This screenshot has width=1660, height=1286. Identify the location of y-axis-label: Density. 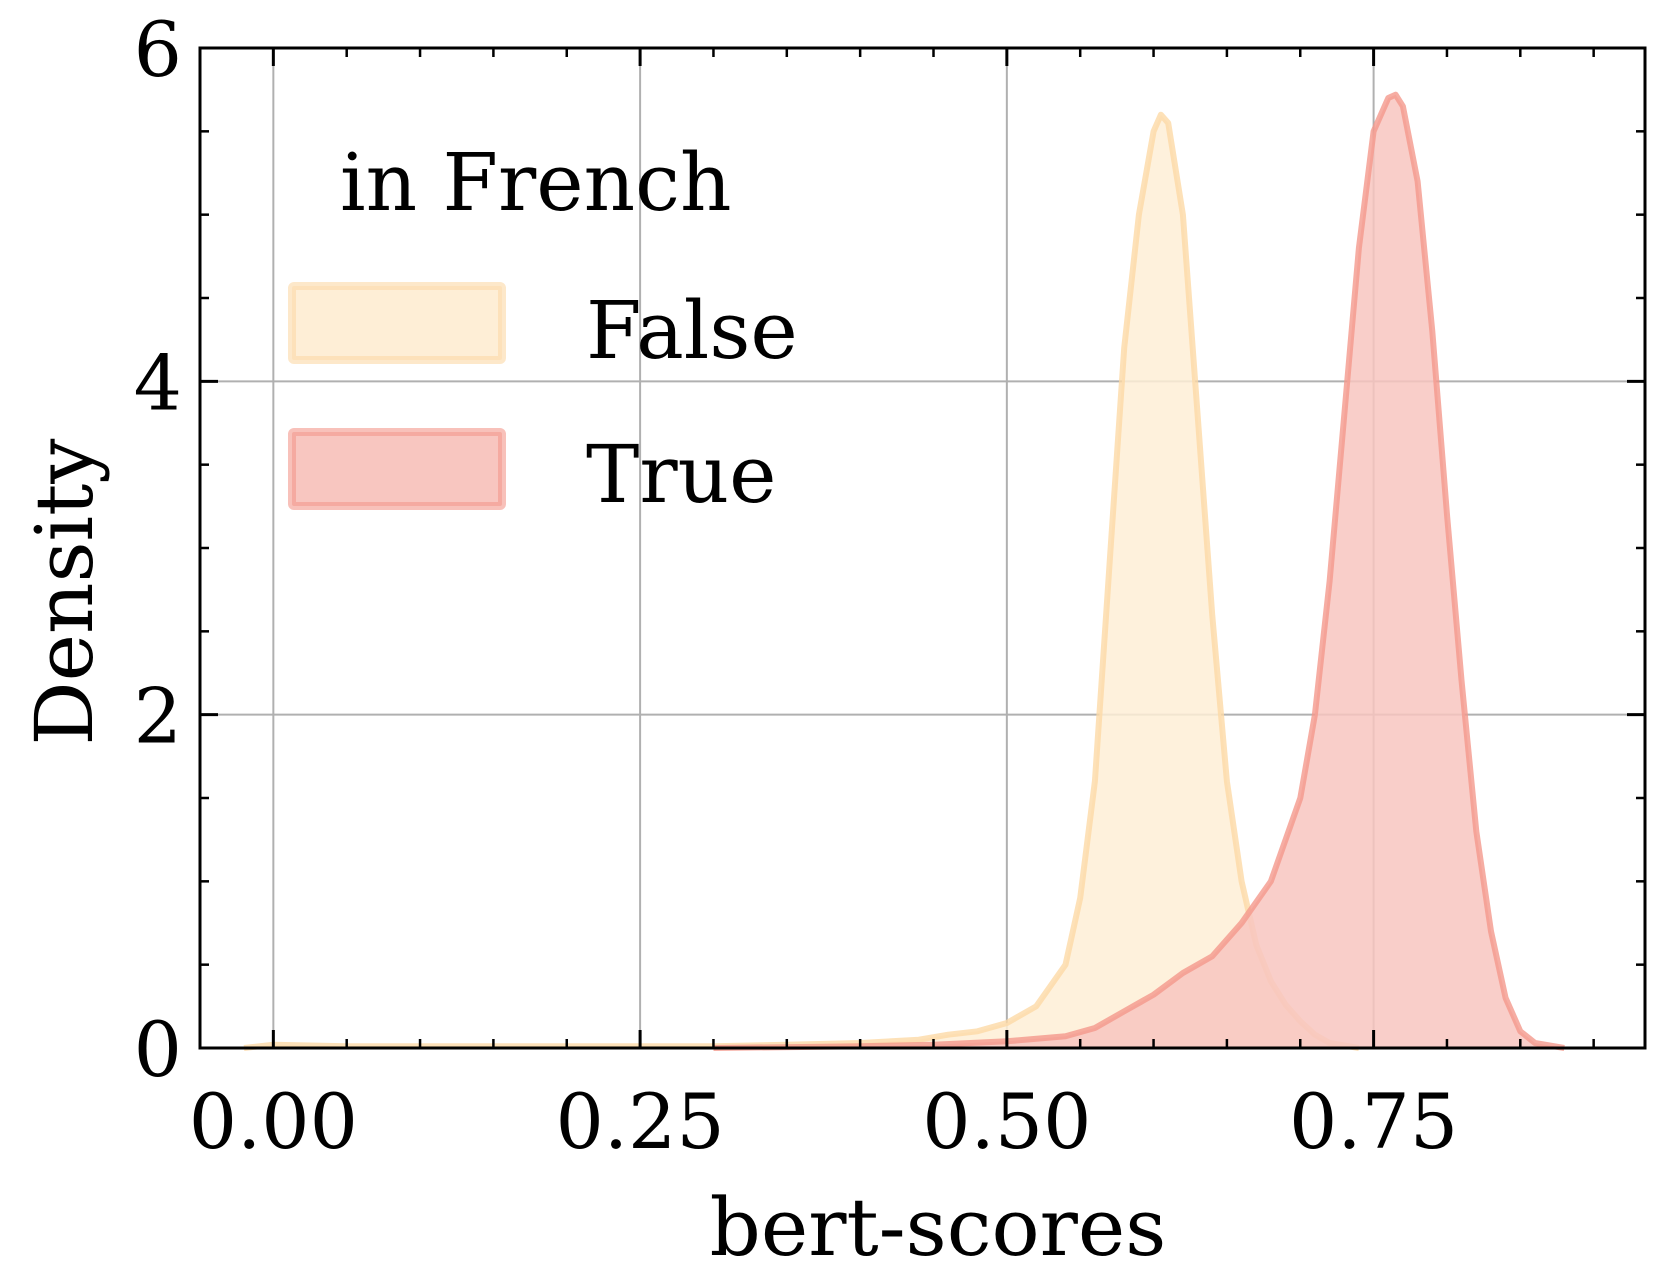
(64, 592).